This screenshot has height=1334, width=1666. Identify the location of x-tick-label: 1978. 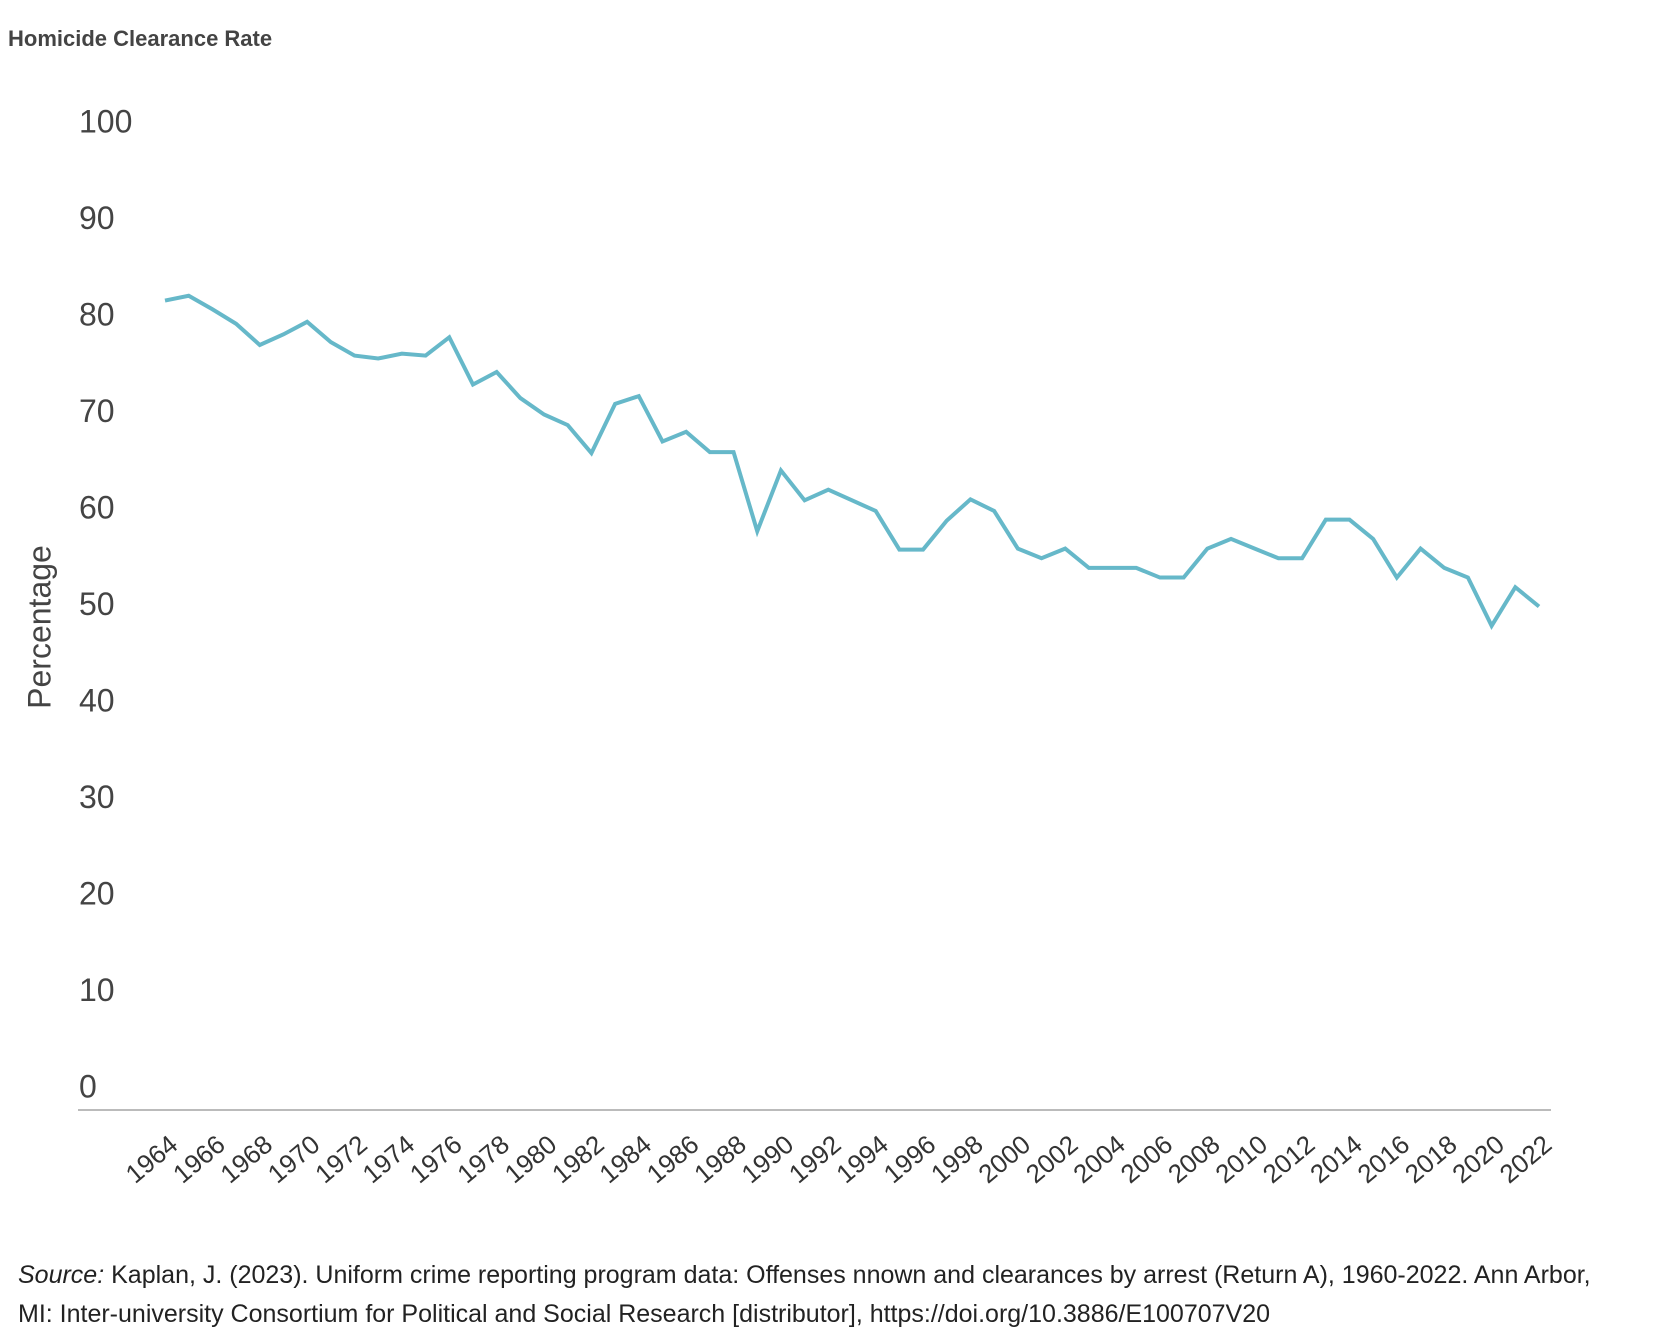
(483, 1159).